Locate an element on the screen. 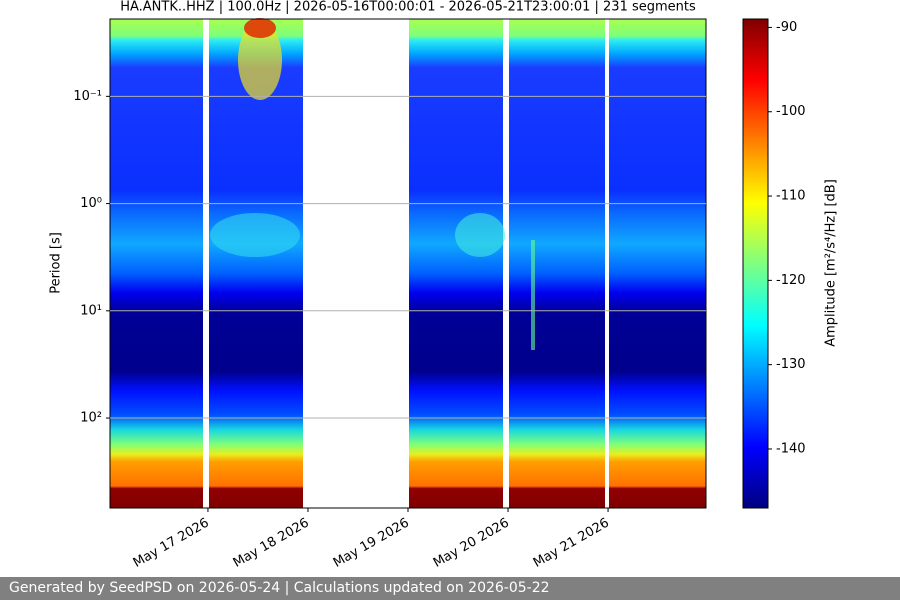 The image size is (900, 600). x-tick-label: May 20 2026 is located at coordinates (471, 543).